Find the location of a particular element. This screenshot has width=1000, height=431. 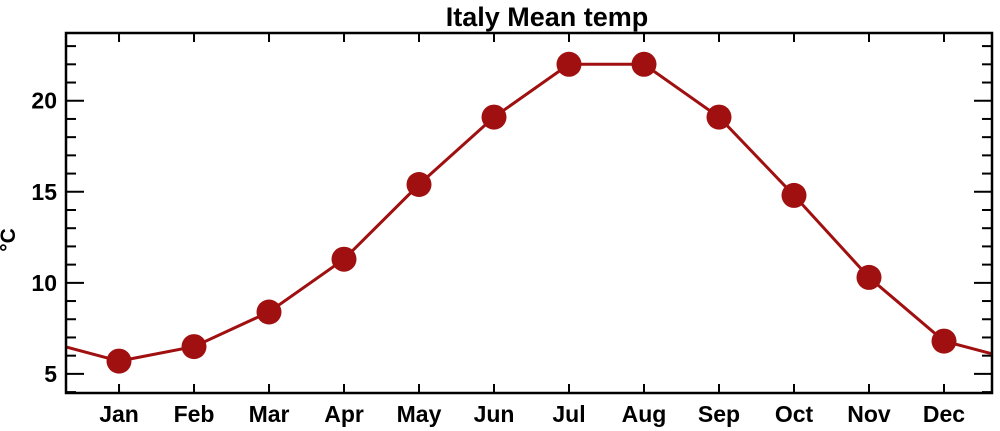

data-point-sep is located at coordinates (719, 117).